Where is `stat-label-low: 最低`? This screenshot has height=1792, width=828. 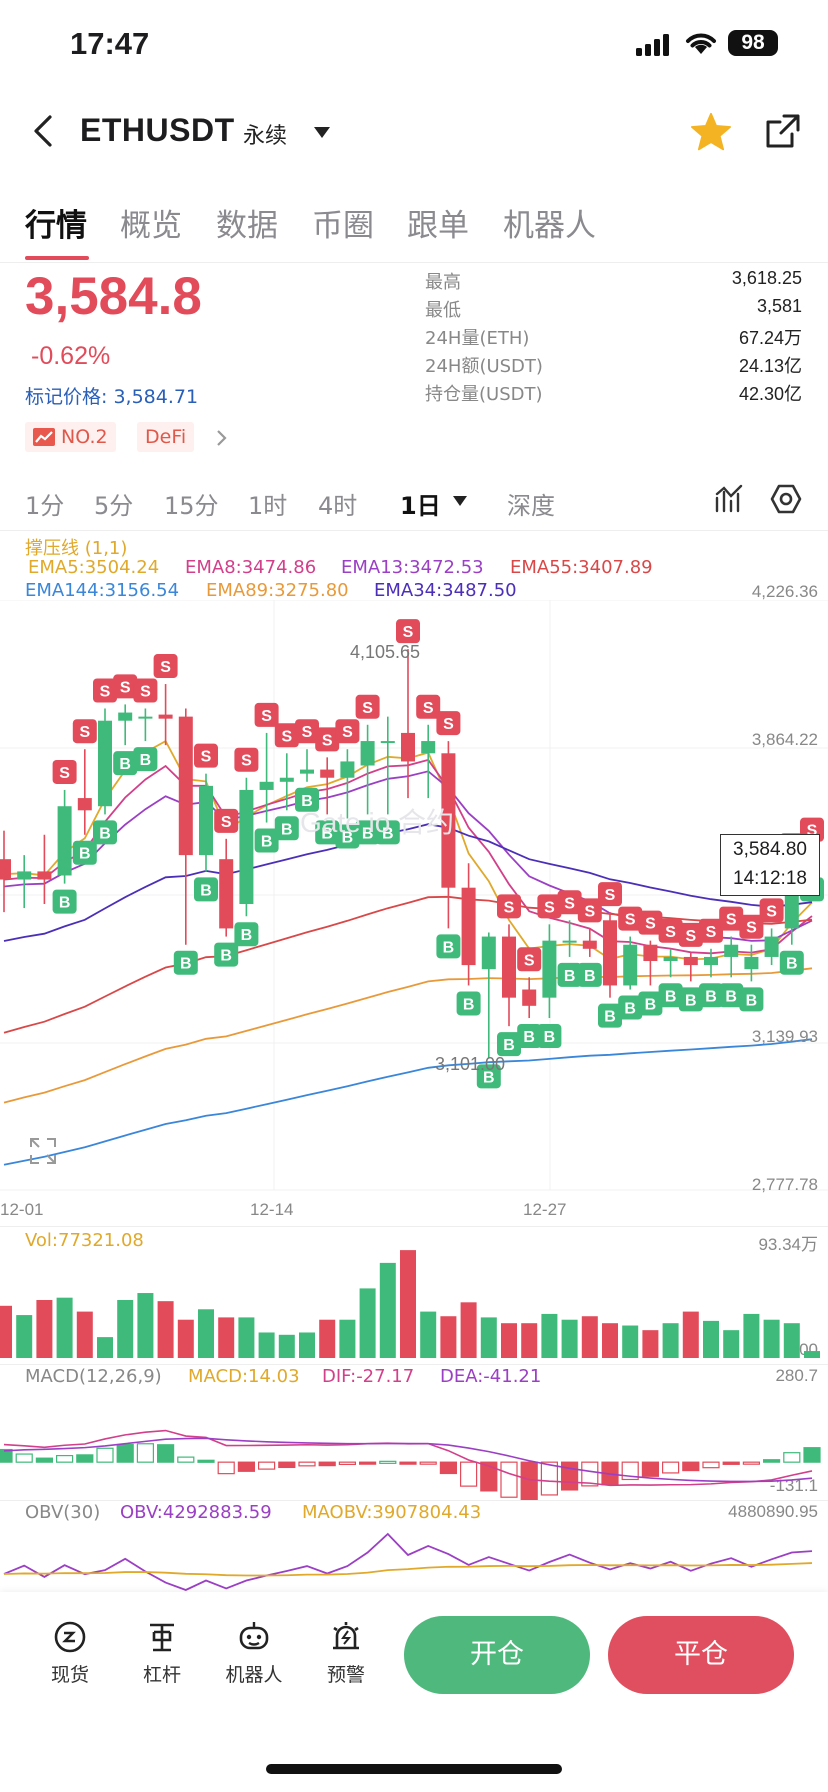 stat-label-low: 最低 is located at coordinates (443, 310).